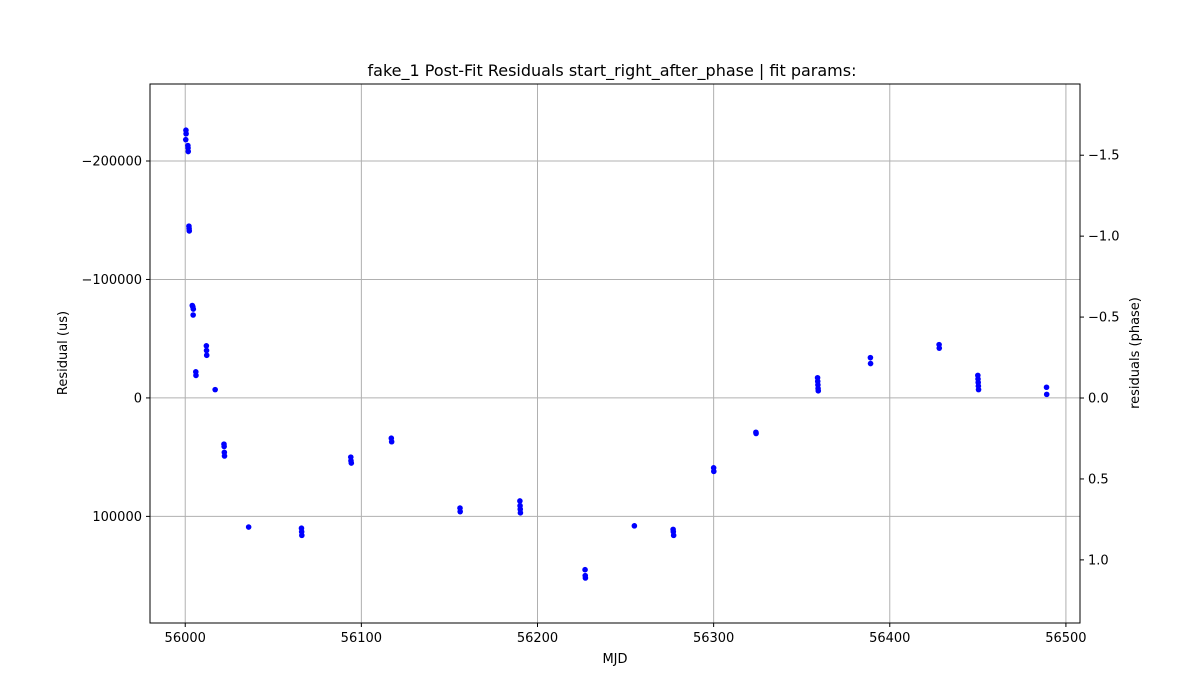 The image size is (1200, 700). What do you see at coordinates (614, 659) in the screenshot?
I see `x-axis-label: MJD` at bounding box center [614, 659].